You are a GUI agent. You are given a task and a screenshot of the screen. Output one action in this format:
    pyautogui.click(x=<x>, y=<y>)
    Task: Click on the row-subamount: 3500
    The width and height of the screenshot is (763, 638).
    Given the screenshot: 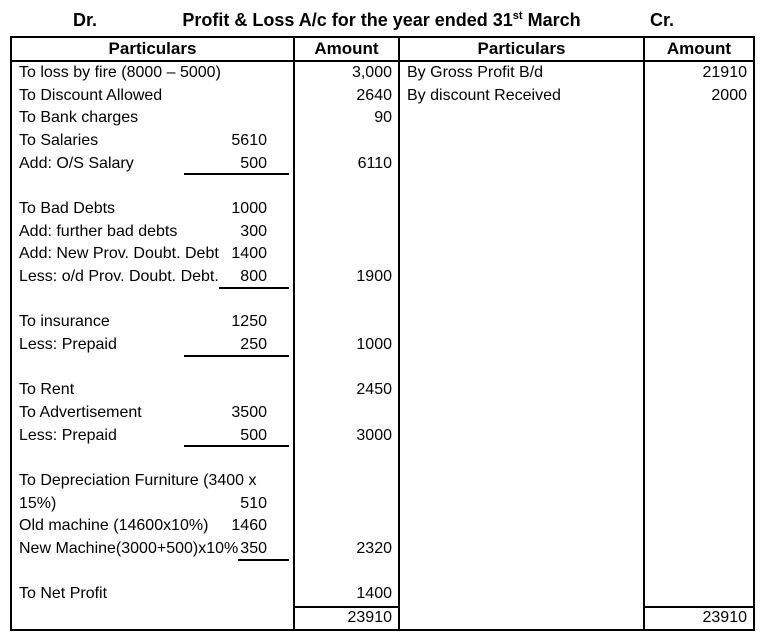 What is the action you would take?
    pyautogui.click(x=249, y=413)
    